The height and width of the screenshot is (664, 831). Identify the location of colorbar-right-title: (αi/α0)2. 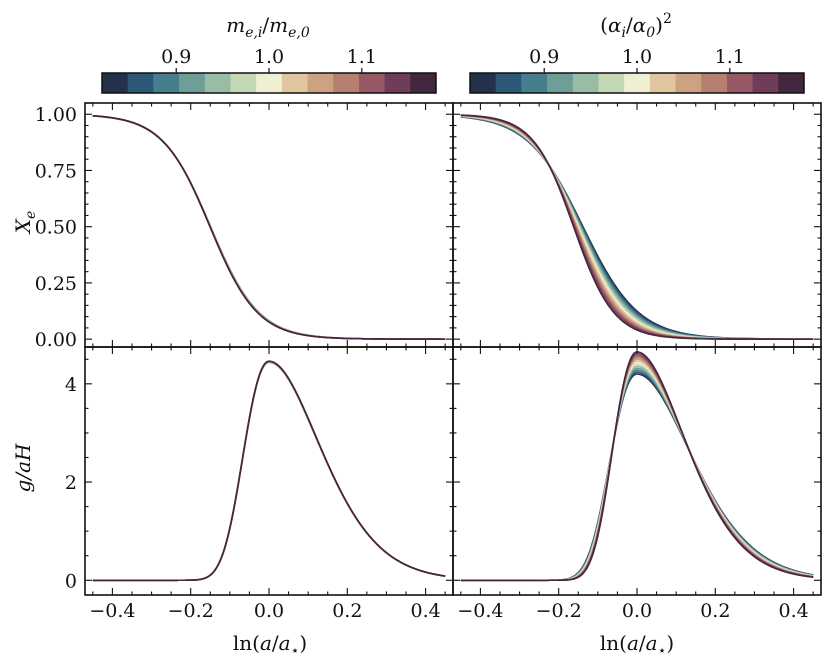
(636, 26).